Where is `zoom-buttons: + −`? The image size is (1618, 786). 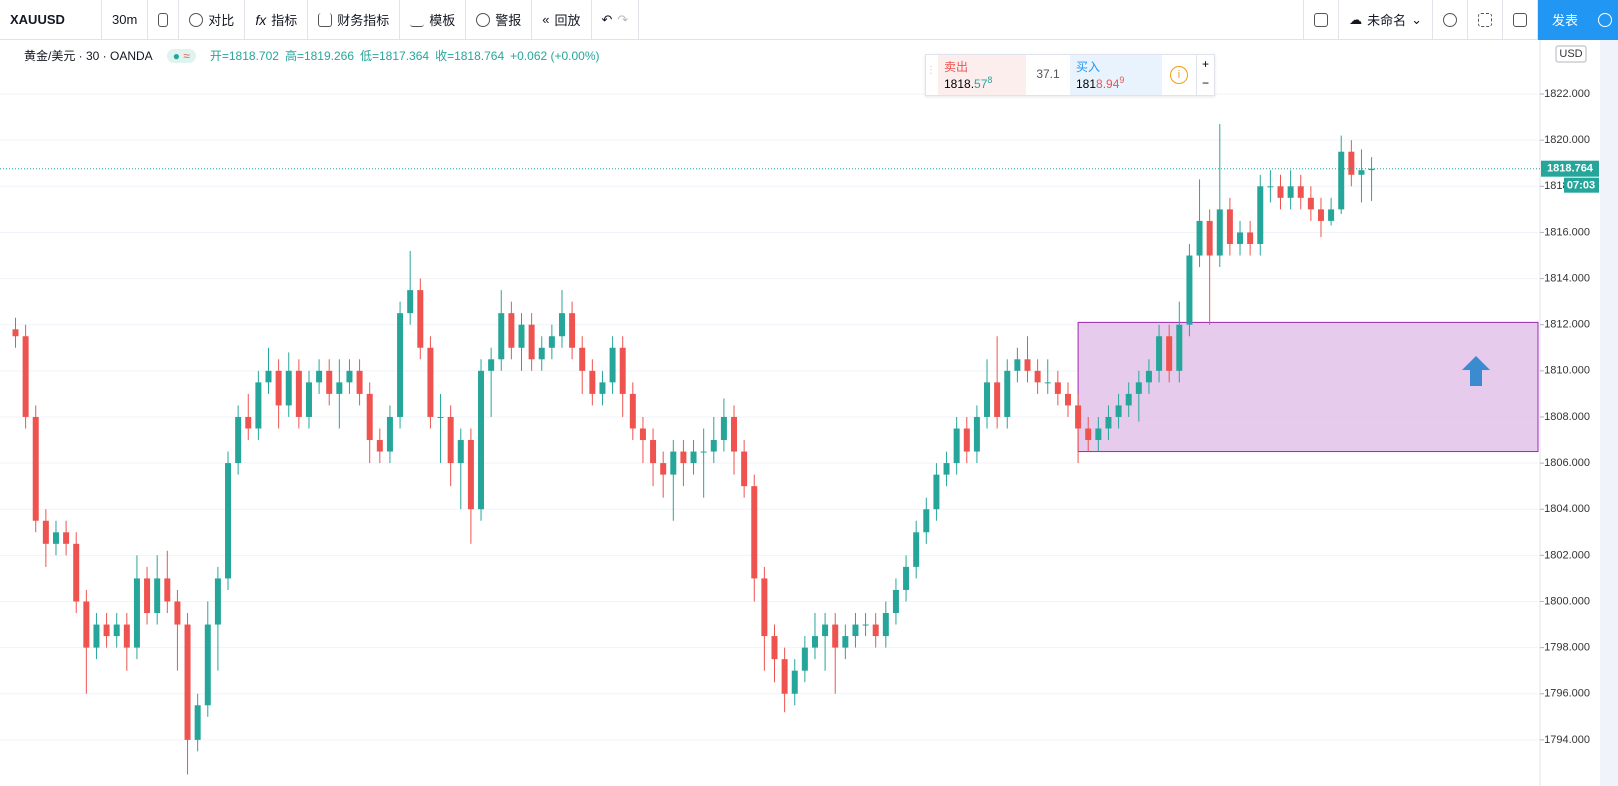 zoom-buttons: + − is located at coordinates (1205, 75).